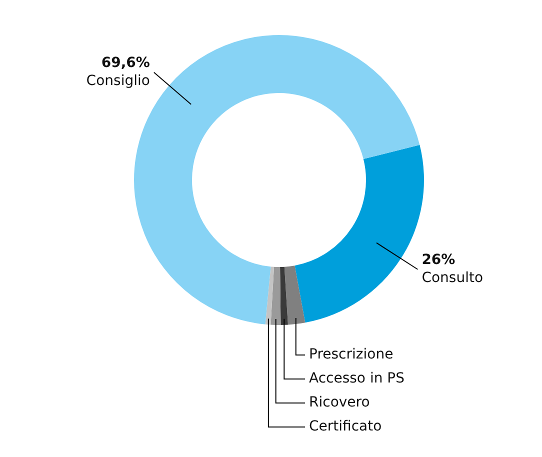 The image size is (542, 457). Describe the element at coordinates (339, 402) in the screenshot. I see `slice-label: Ricovero` at that location.